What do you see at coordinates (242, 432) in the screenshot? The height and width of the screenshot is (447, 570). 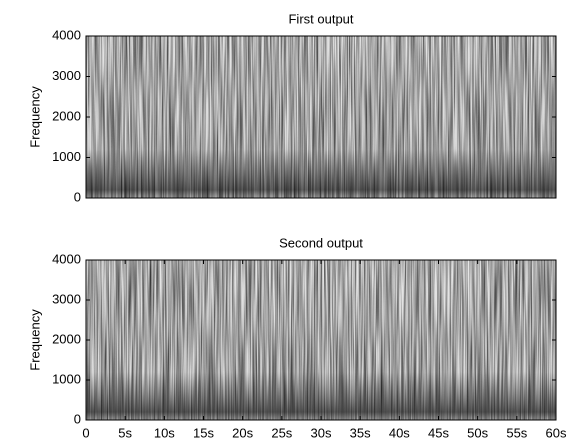 I see `x-tick-label: 20s` at bounding box center [242, 432].